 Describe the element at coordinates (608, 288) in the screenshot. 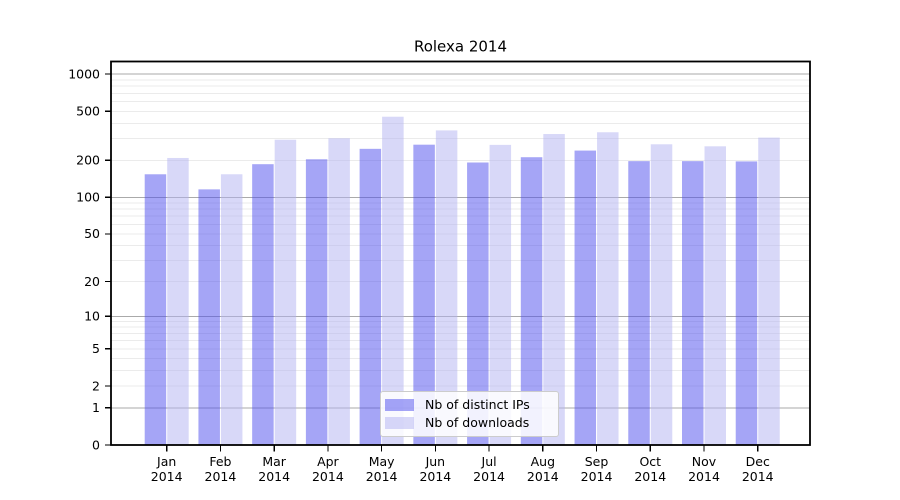

I see `bar-downloads-sep` at that location.